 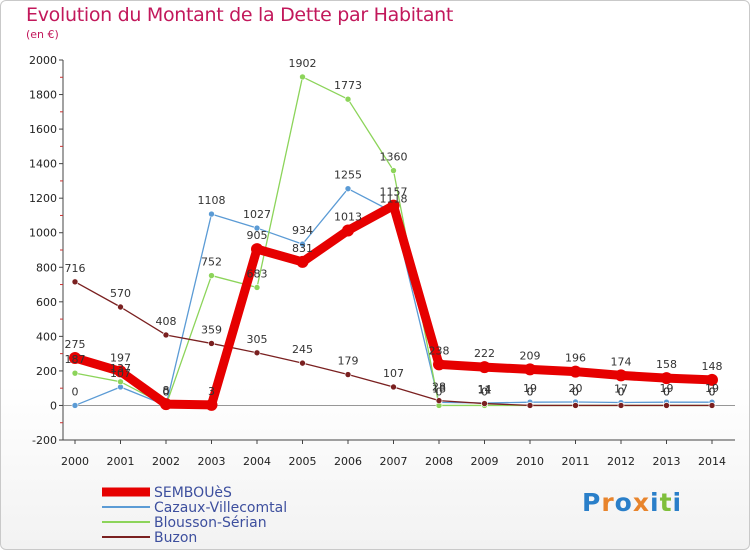 What do you see at coordinates (46, 267) in the screenshot?
I see `y-tick-label: 800` at bounding box center [46, 267].